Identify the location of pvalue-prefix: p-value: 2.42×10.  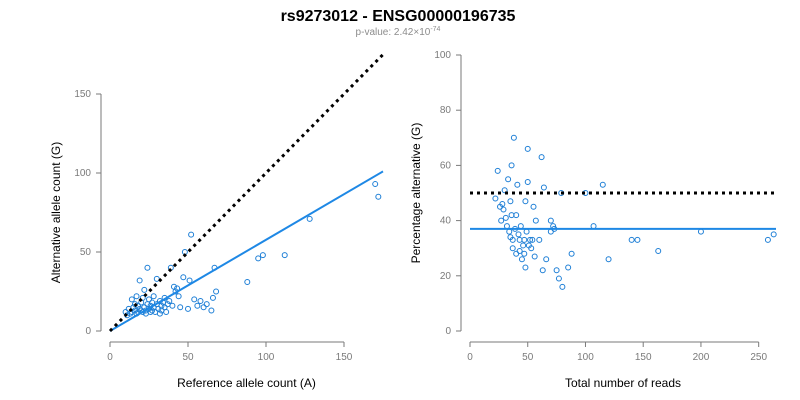
(393, 32).